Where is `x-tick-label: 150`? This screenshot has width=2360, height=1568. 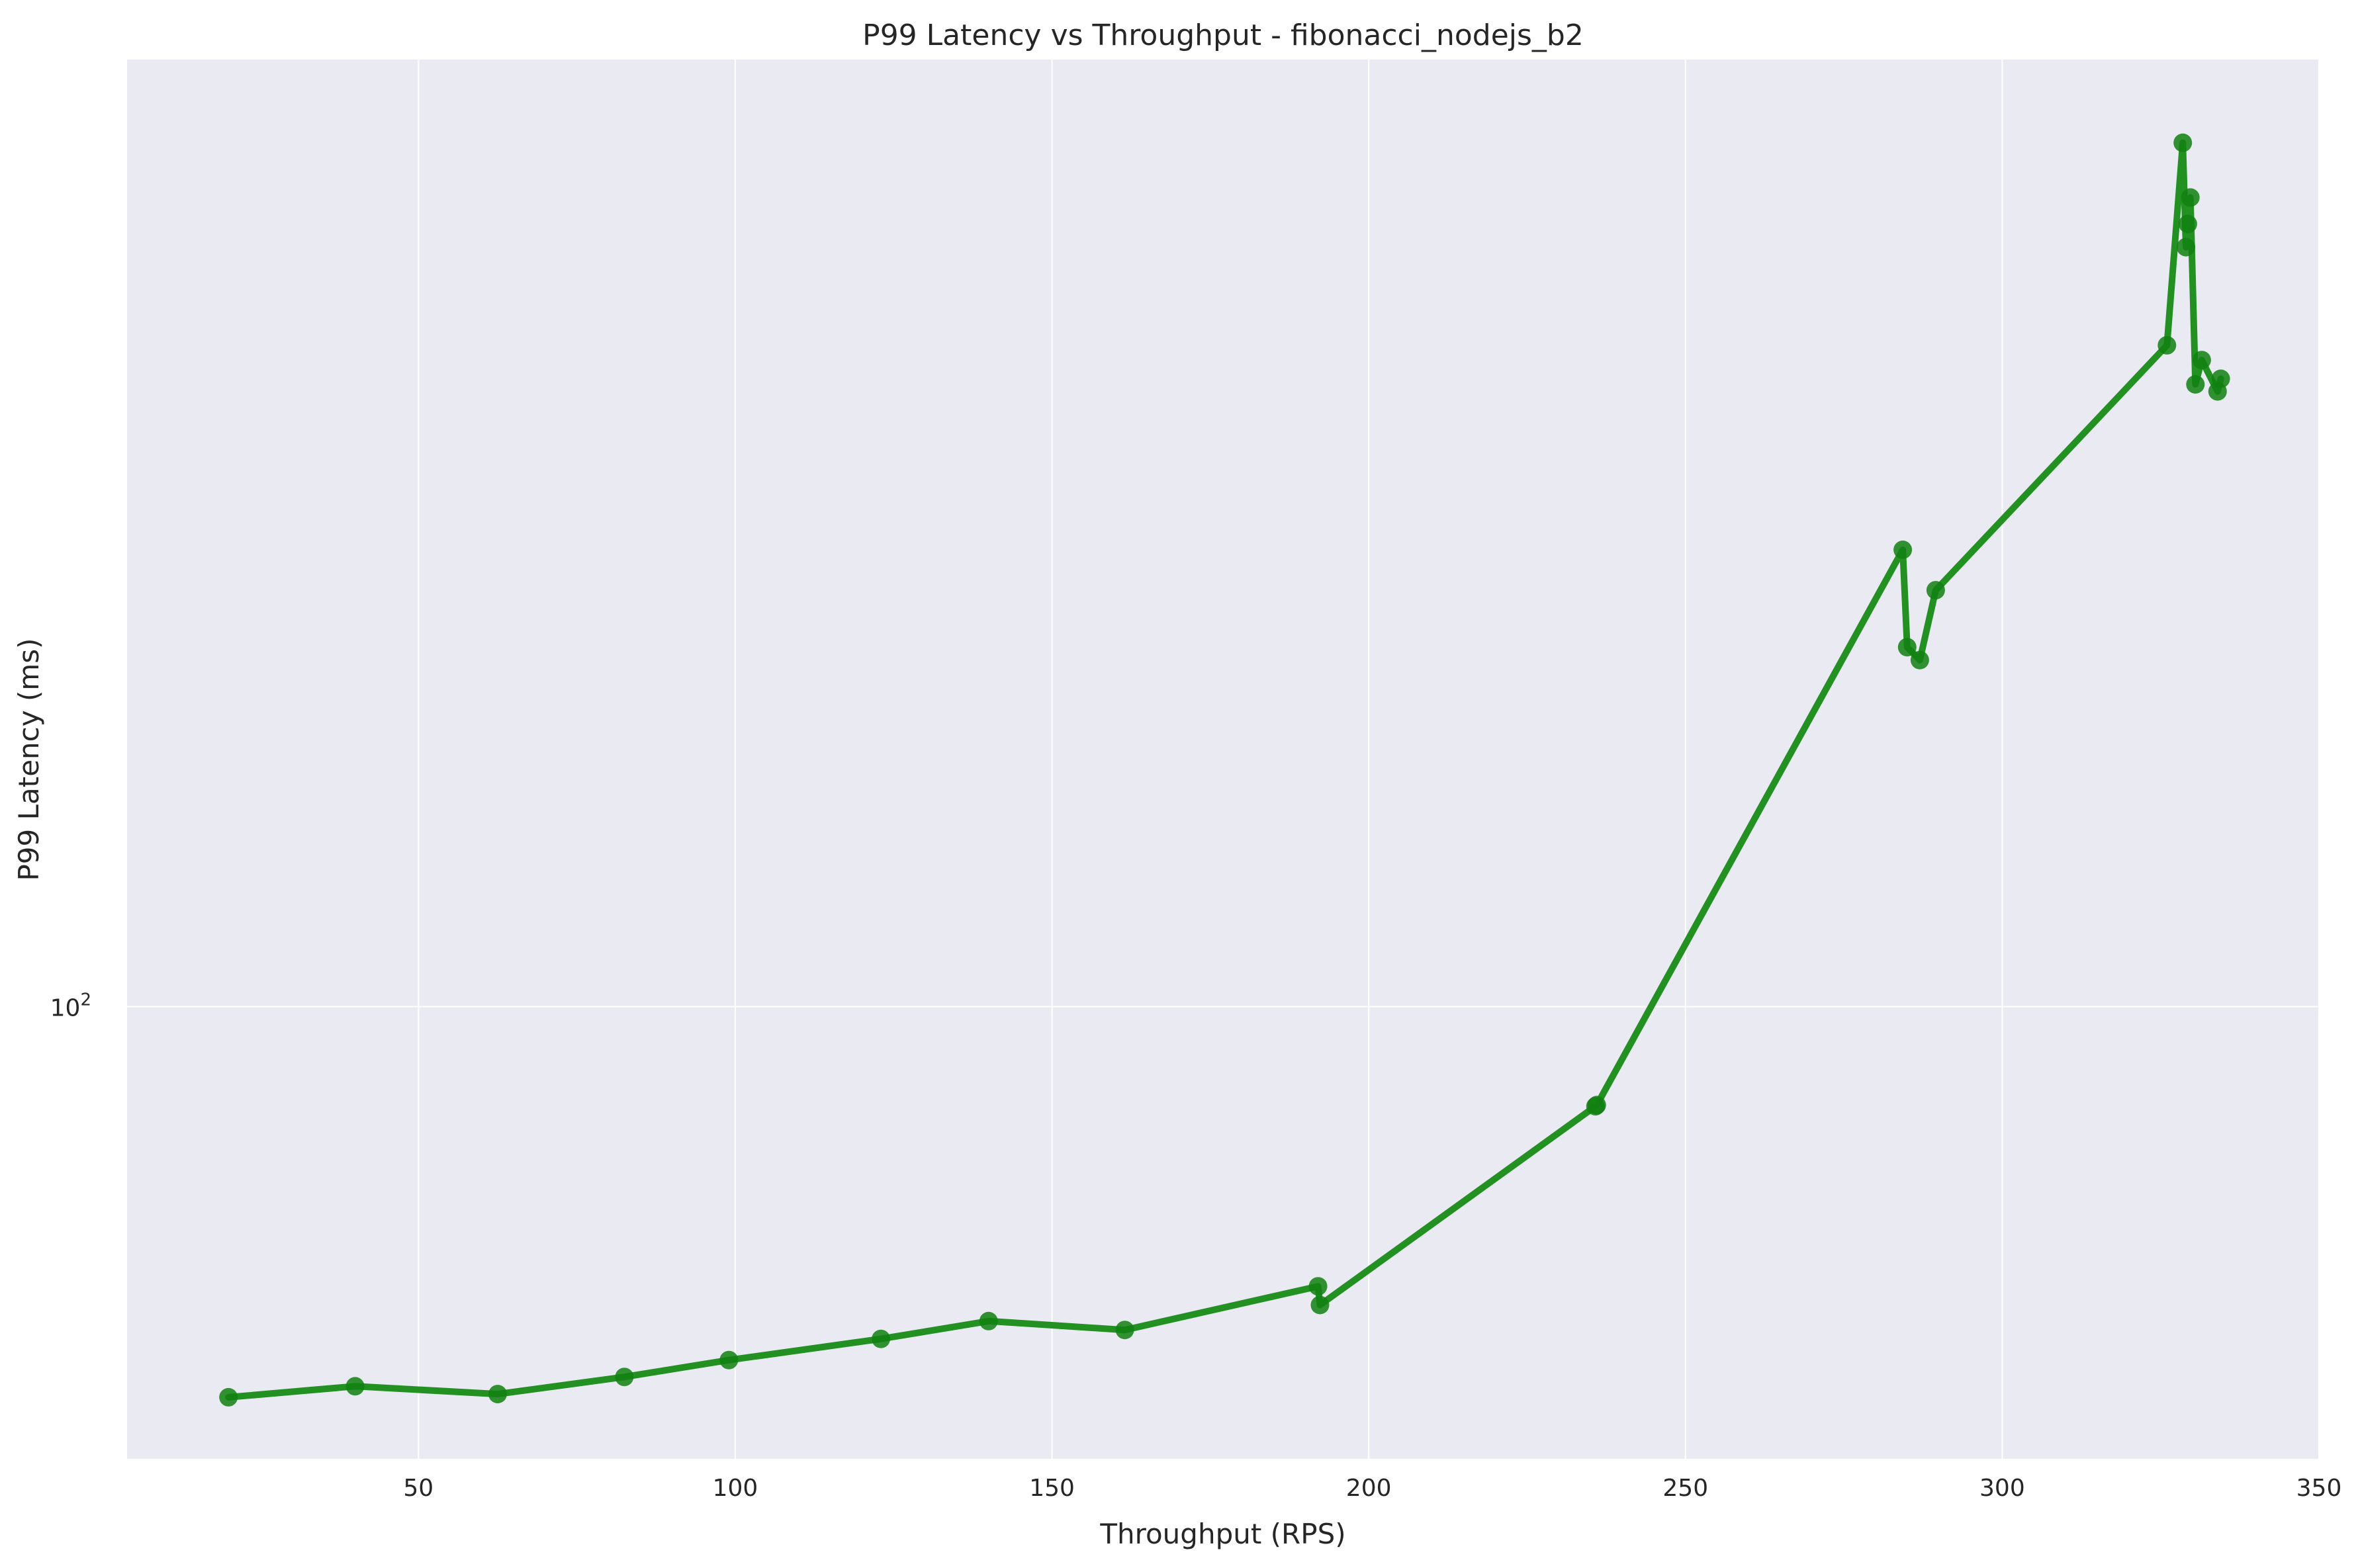 x-tick-label: 150 is located at coordinates (1052, 1489).